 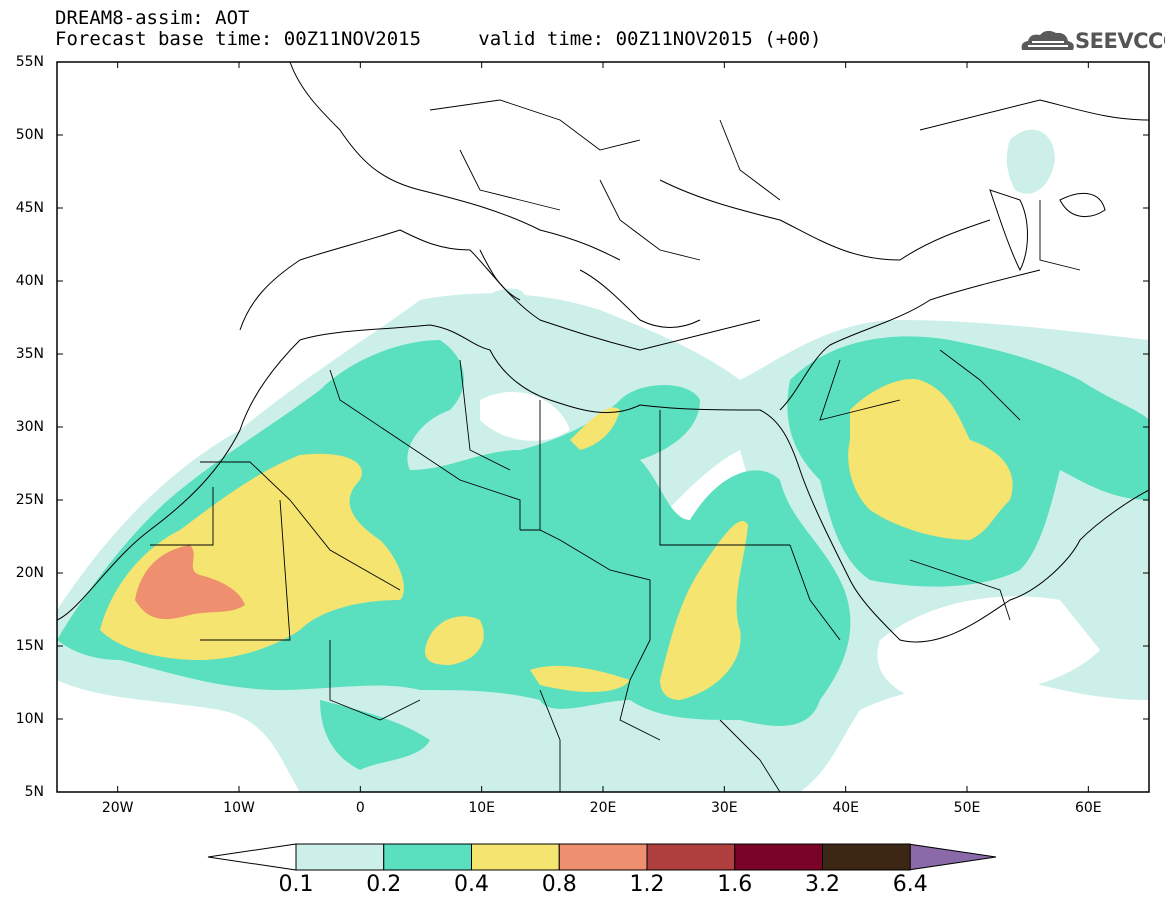 What do you see at coordinates (296, 884) in the screenshot?
I see `colorbar-label: 0.1` at bounding box center [296, 884].